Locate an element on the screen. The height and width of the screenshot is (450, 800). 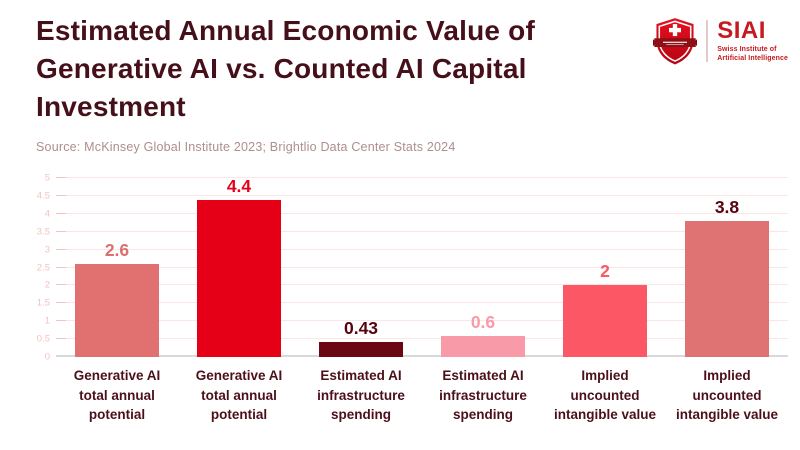
bar-value-label: 0.6 is located at coordinates (483, 321).